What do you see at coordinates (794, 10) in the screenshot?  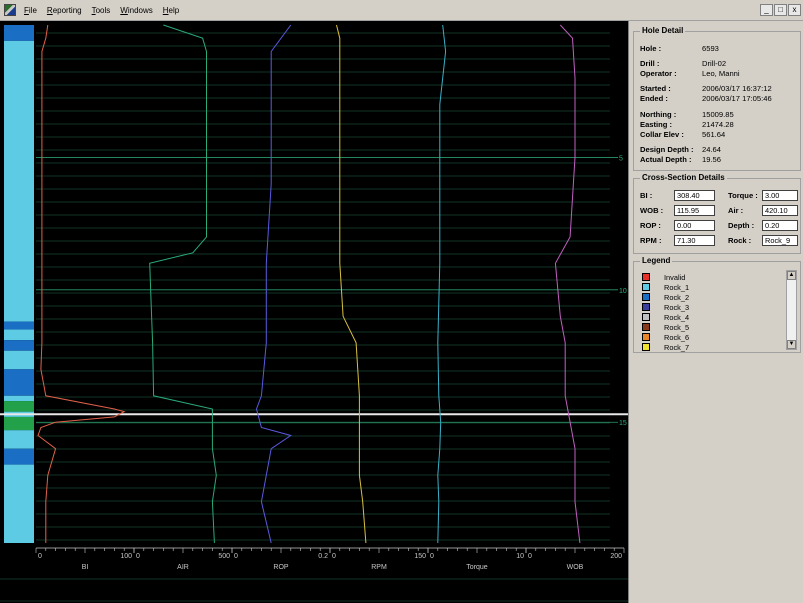 I see `close-button: x` at bounding box center [794, 10].